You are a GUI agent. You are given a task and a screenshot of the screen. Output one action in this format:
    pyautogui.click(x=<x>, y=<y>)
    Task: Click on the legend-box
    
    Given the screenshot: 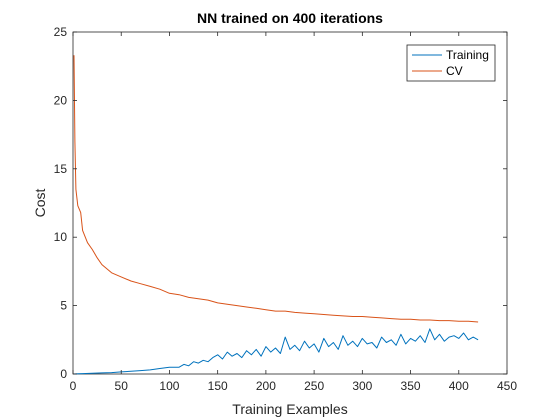 What is the action you would take?
    pyautogui.click(x=451, y=63)
    